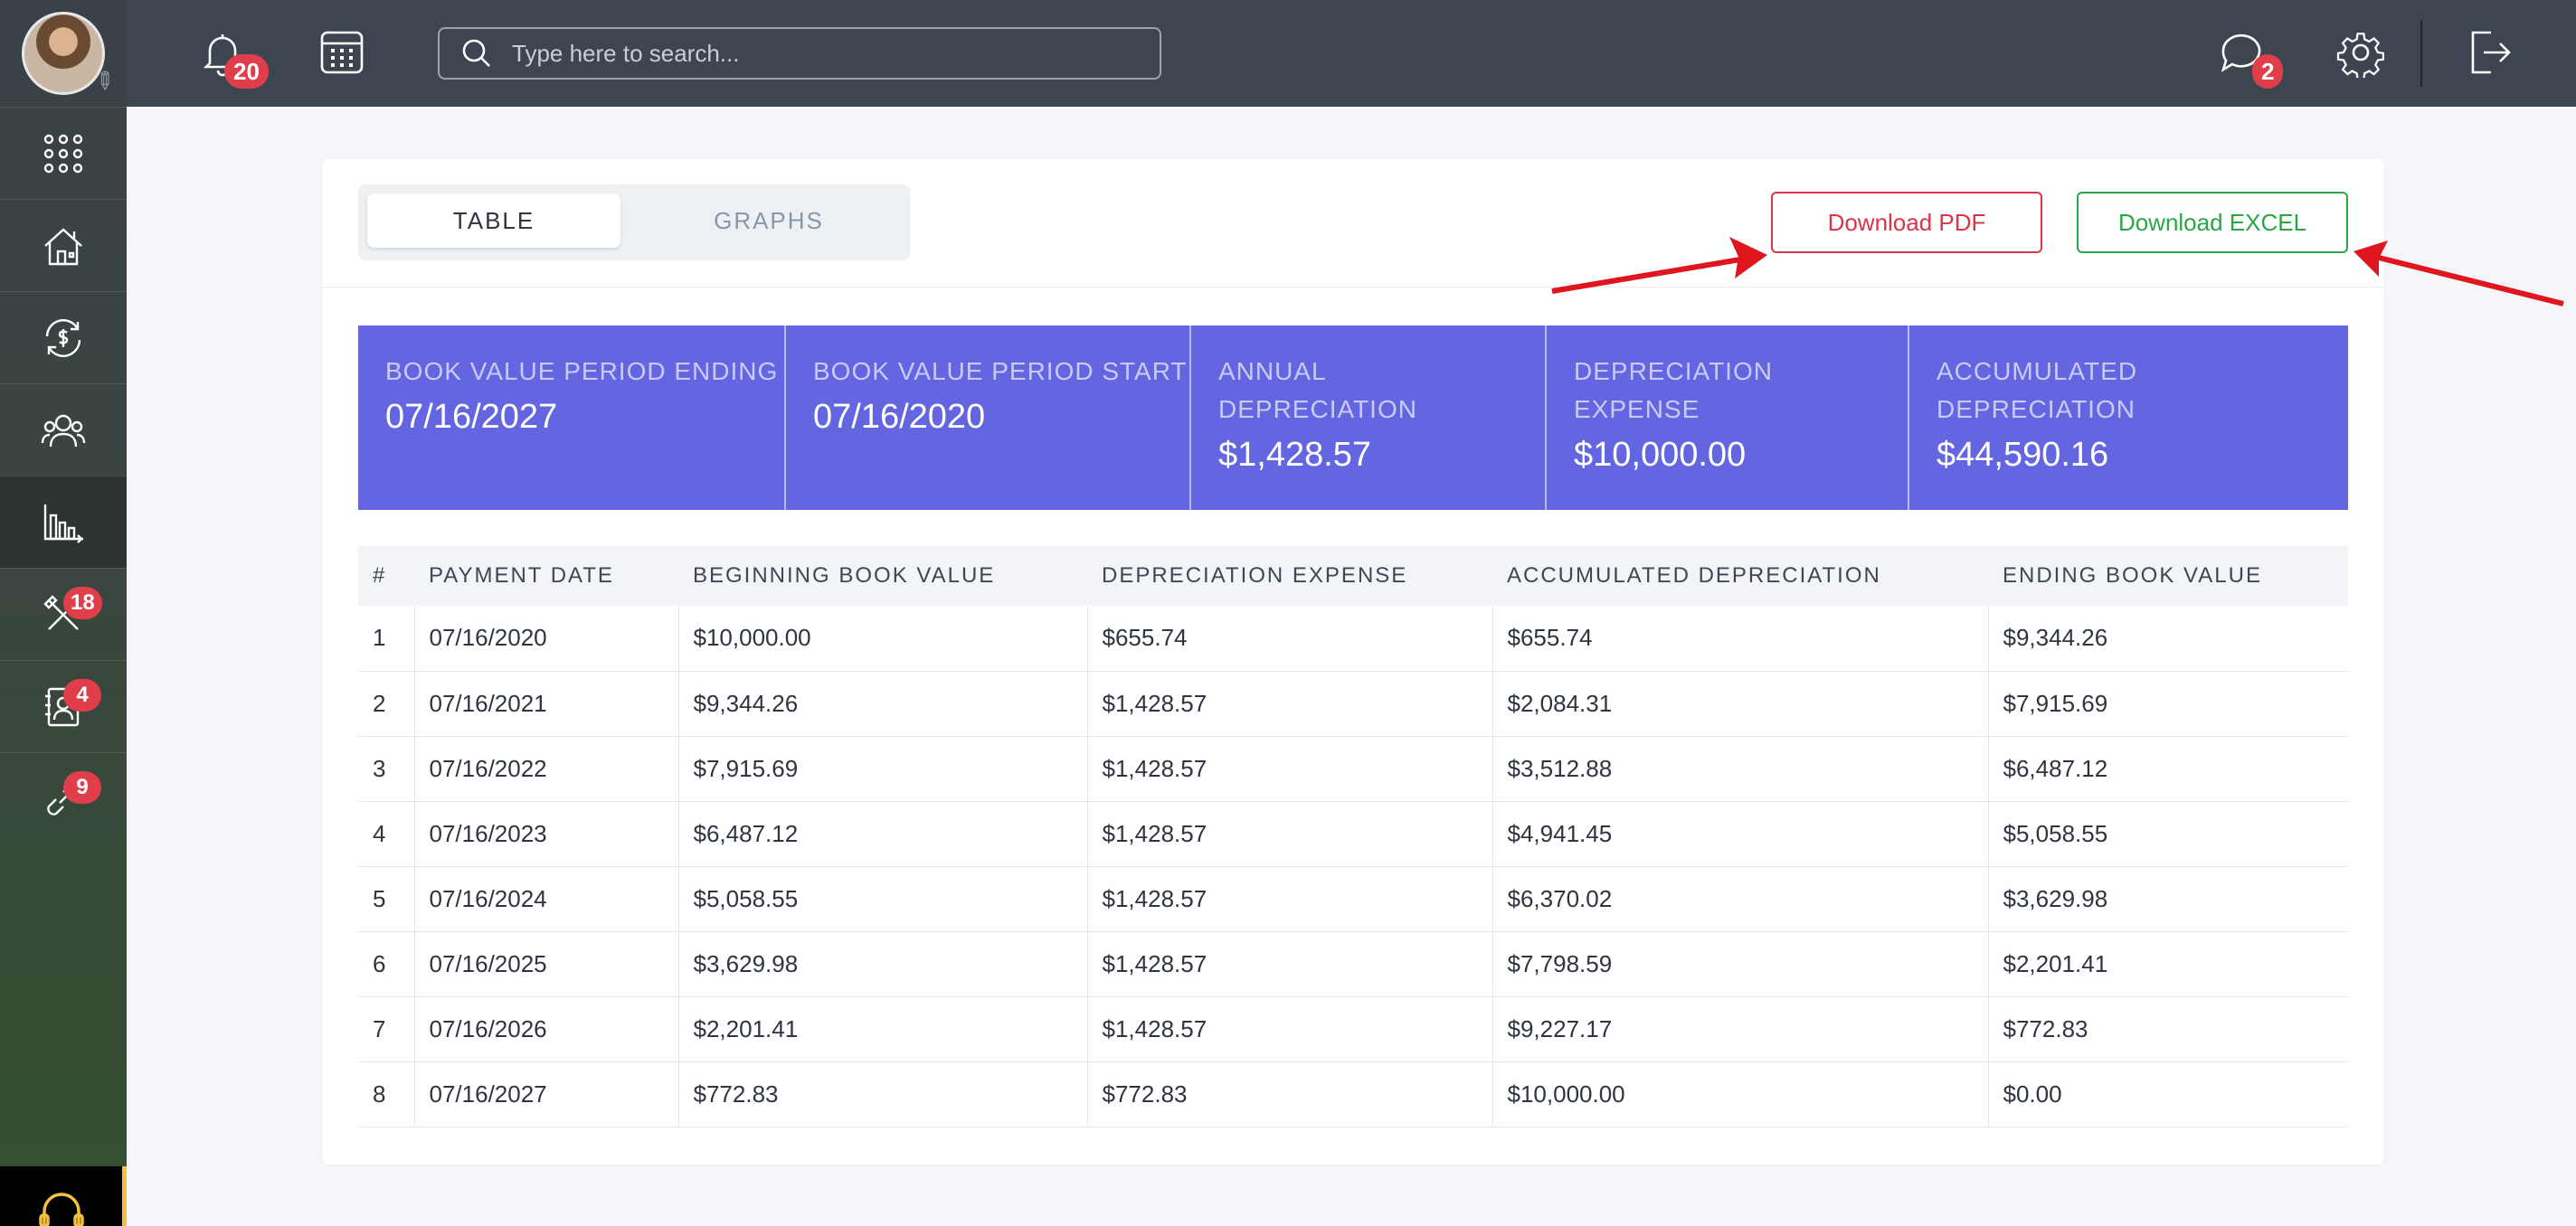  I want to click on table-cell: $3,512.88, so click(1741, 769).